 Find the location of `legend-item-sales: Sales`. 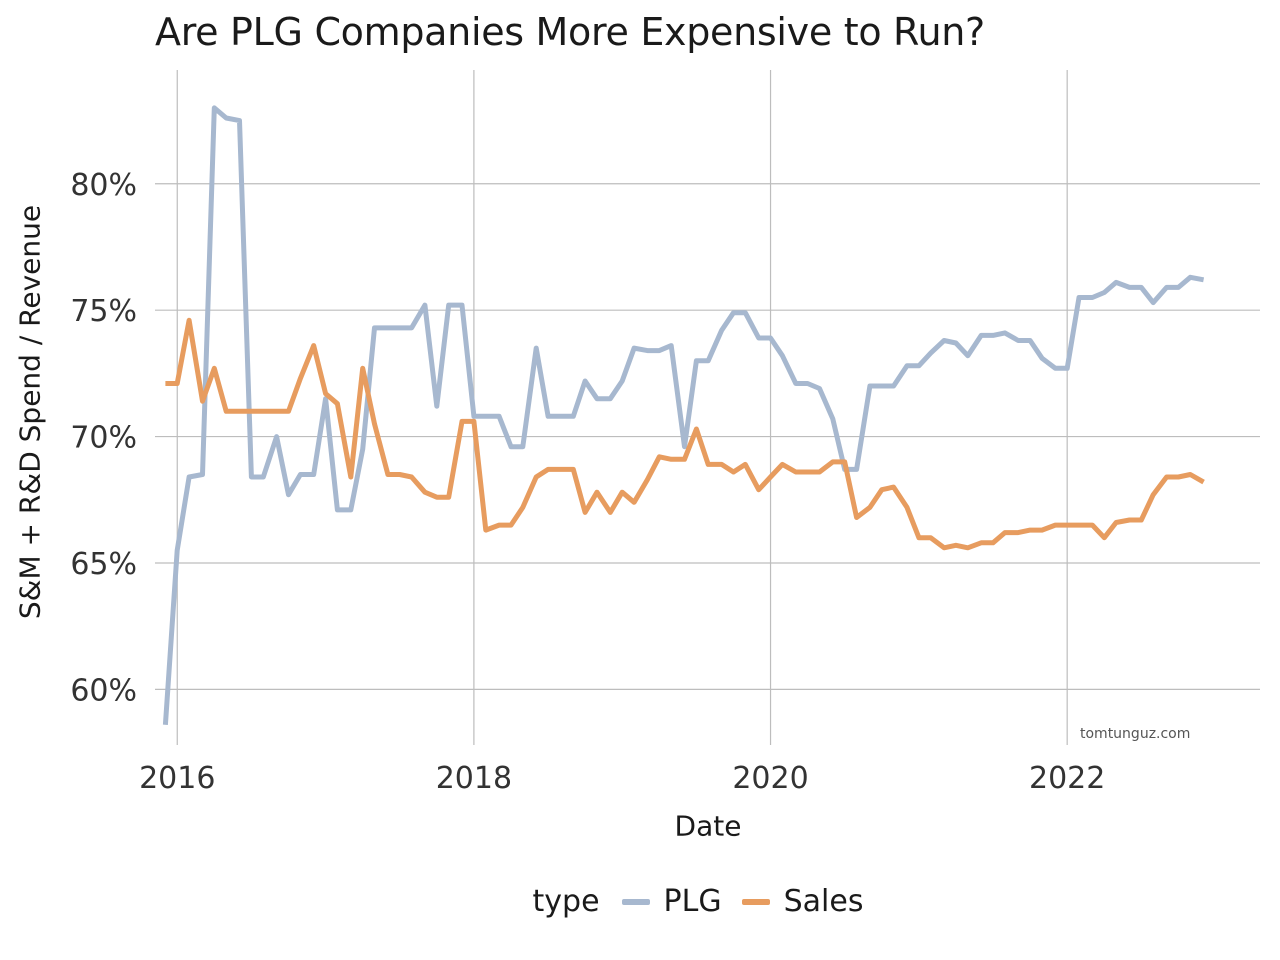

legend-item-sales: Sales is located at coordinates (802, 901).